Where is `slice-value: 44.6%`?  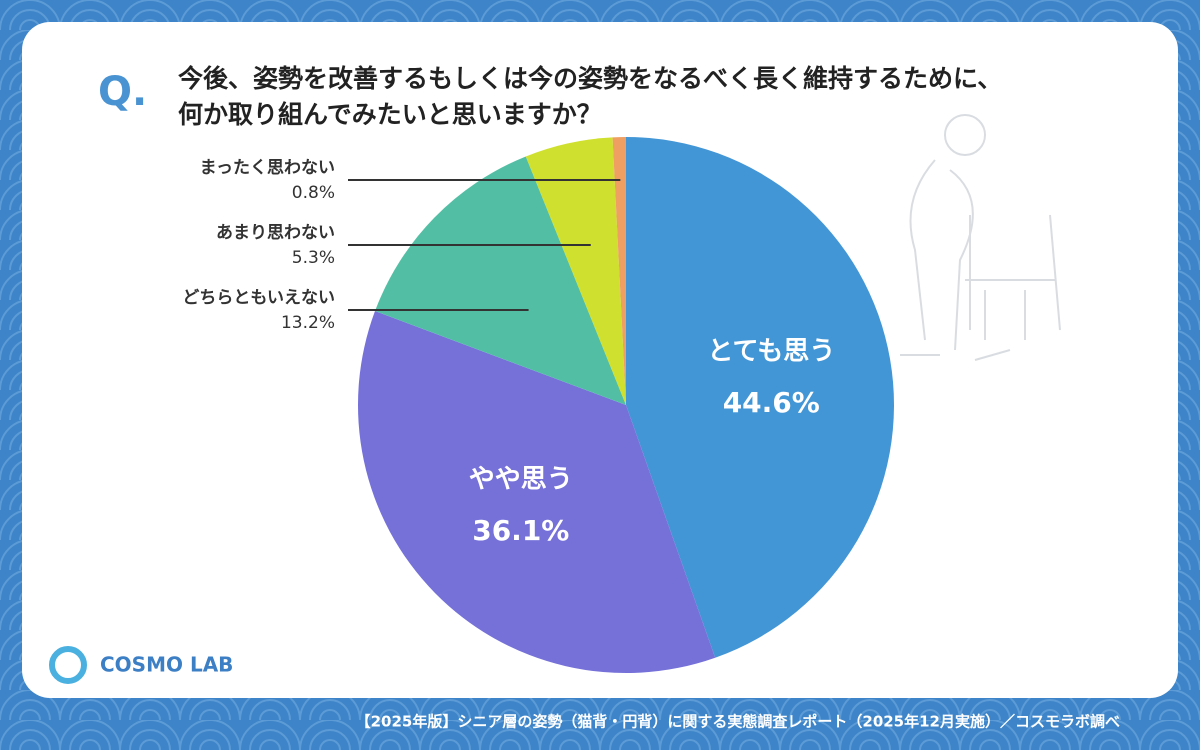
slice-value: 44.6% is located at coordinates (771, 402).